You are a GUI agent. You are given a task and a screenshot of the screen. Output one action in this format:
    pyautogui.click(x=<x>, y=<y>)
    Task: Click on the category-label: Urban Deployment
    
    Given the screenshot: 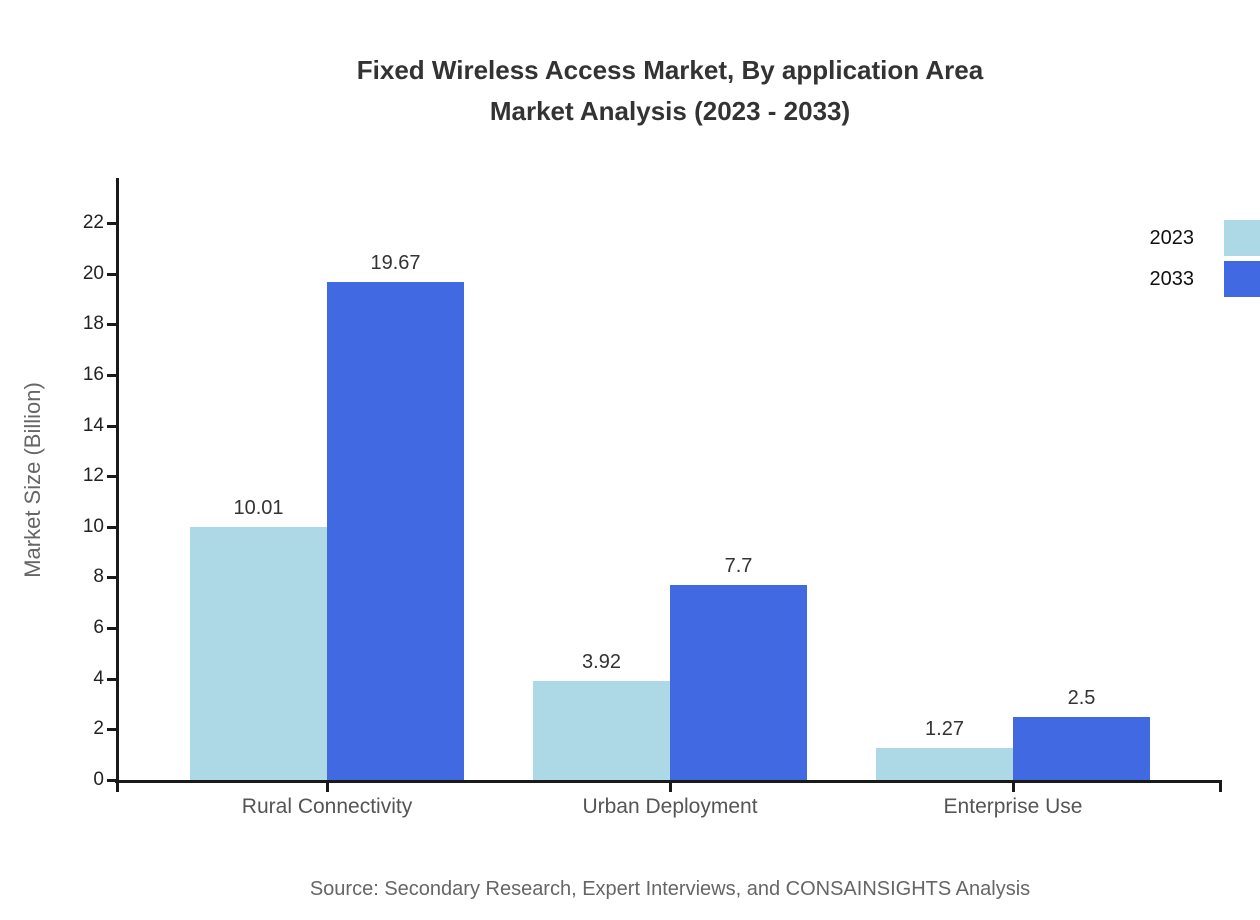 What is the action you would take?
    pyautogui.click(x=670, y=806)
    